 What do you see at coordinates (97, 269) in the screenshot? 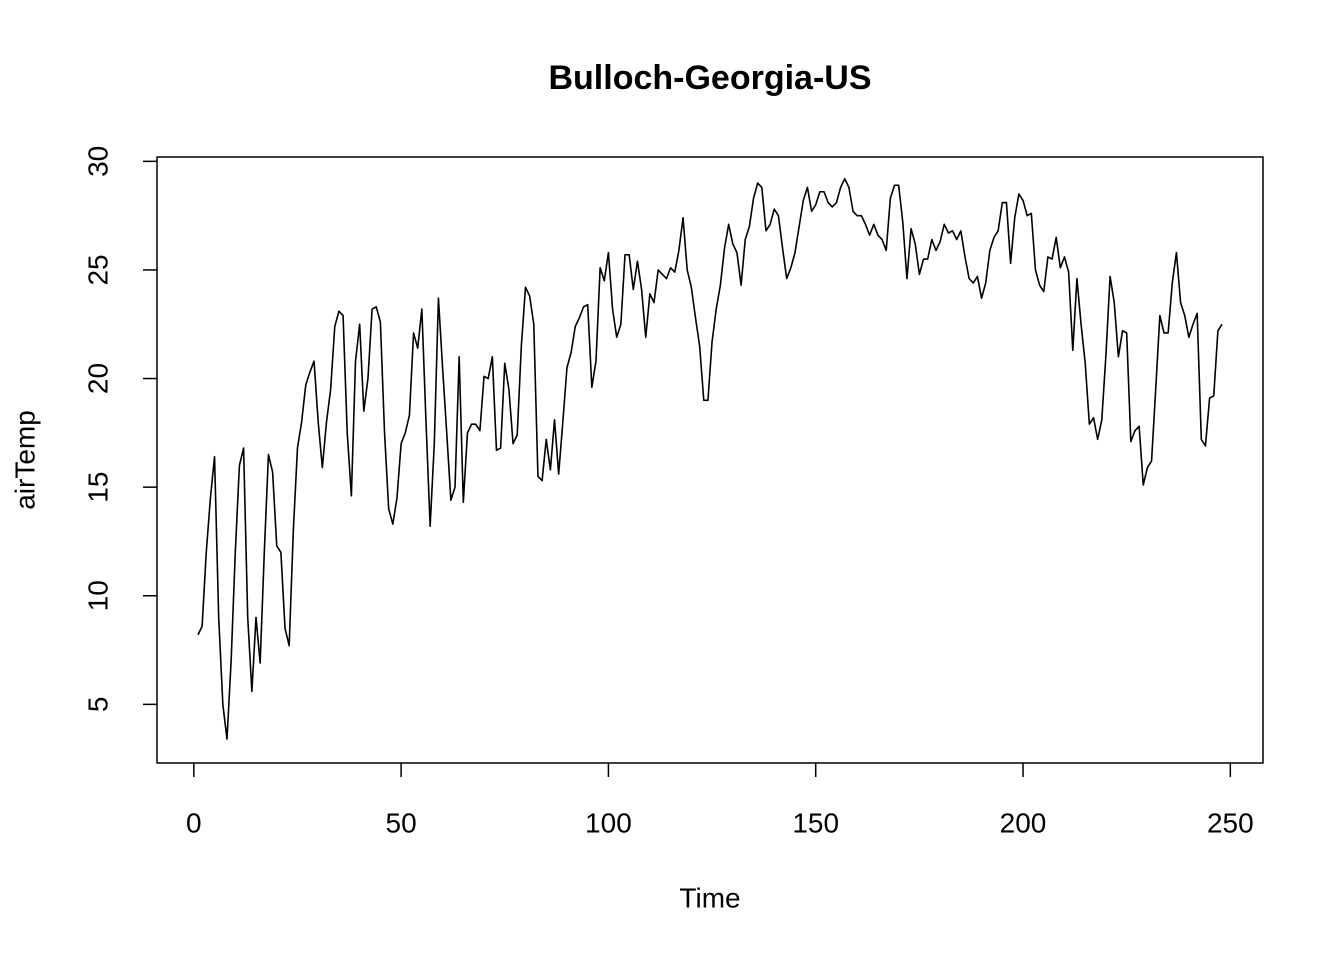
I see `y-tick-label: 25` at bounding box center [97, 269].